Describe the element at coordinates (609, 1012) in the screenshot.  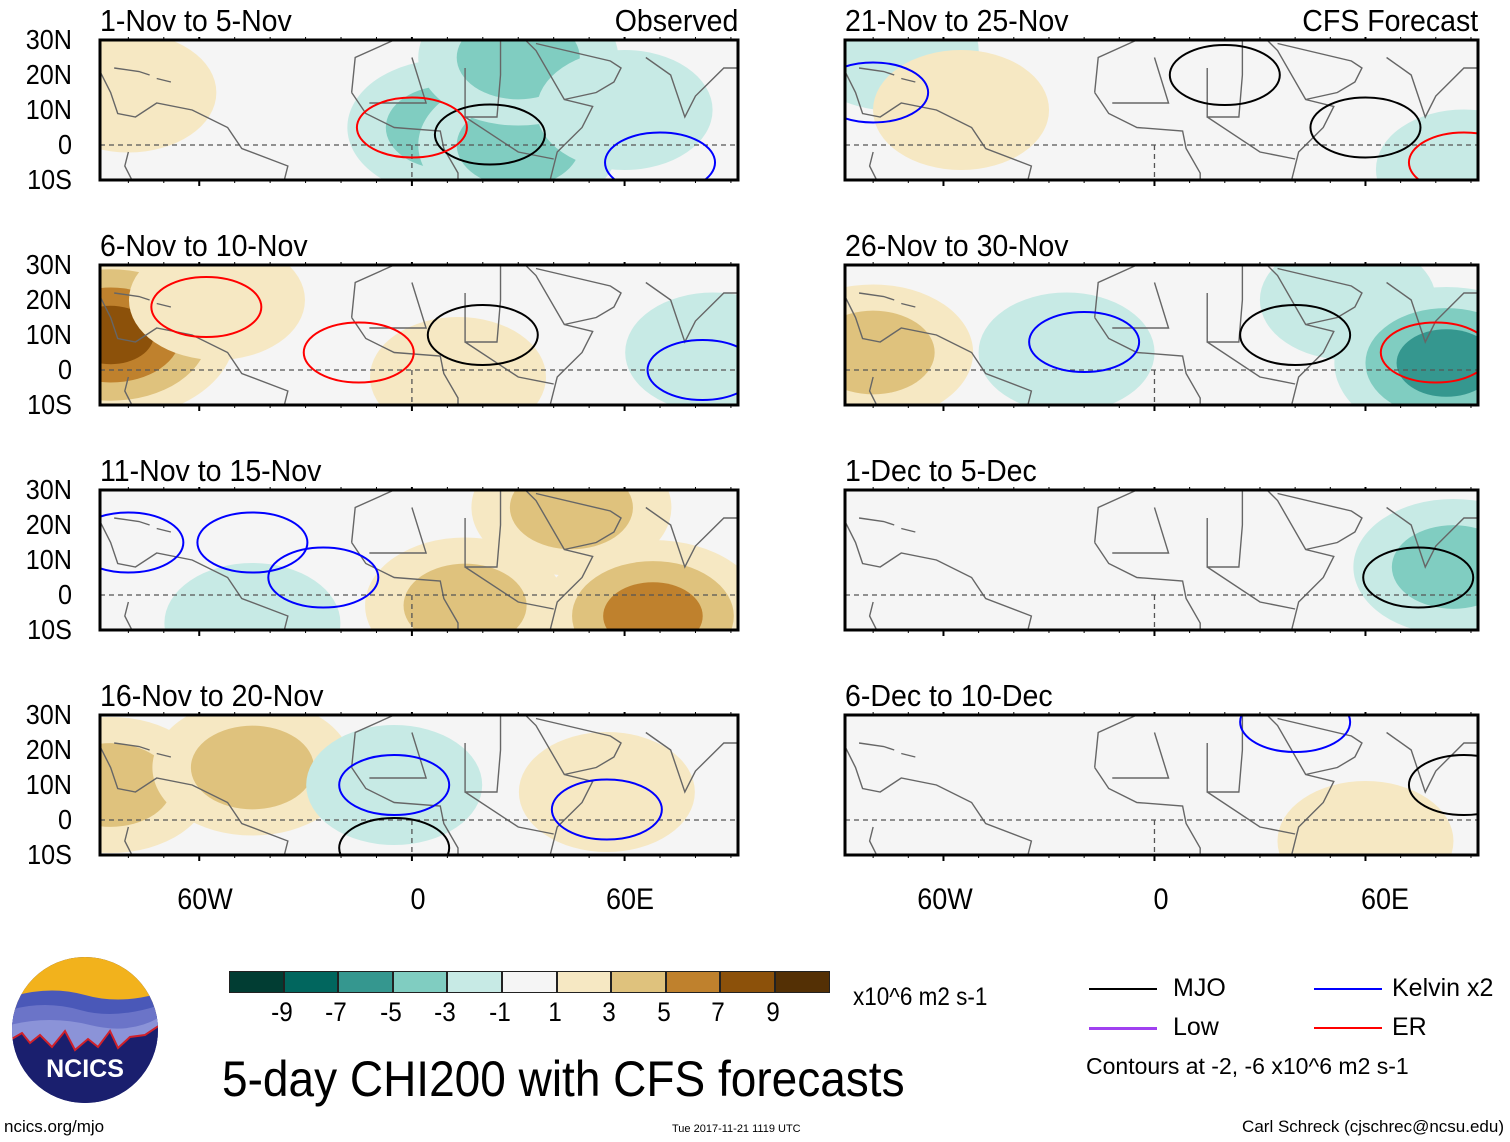
I see `colorbar-tick-label: 3` at that location.